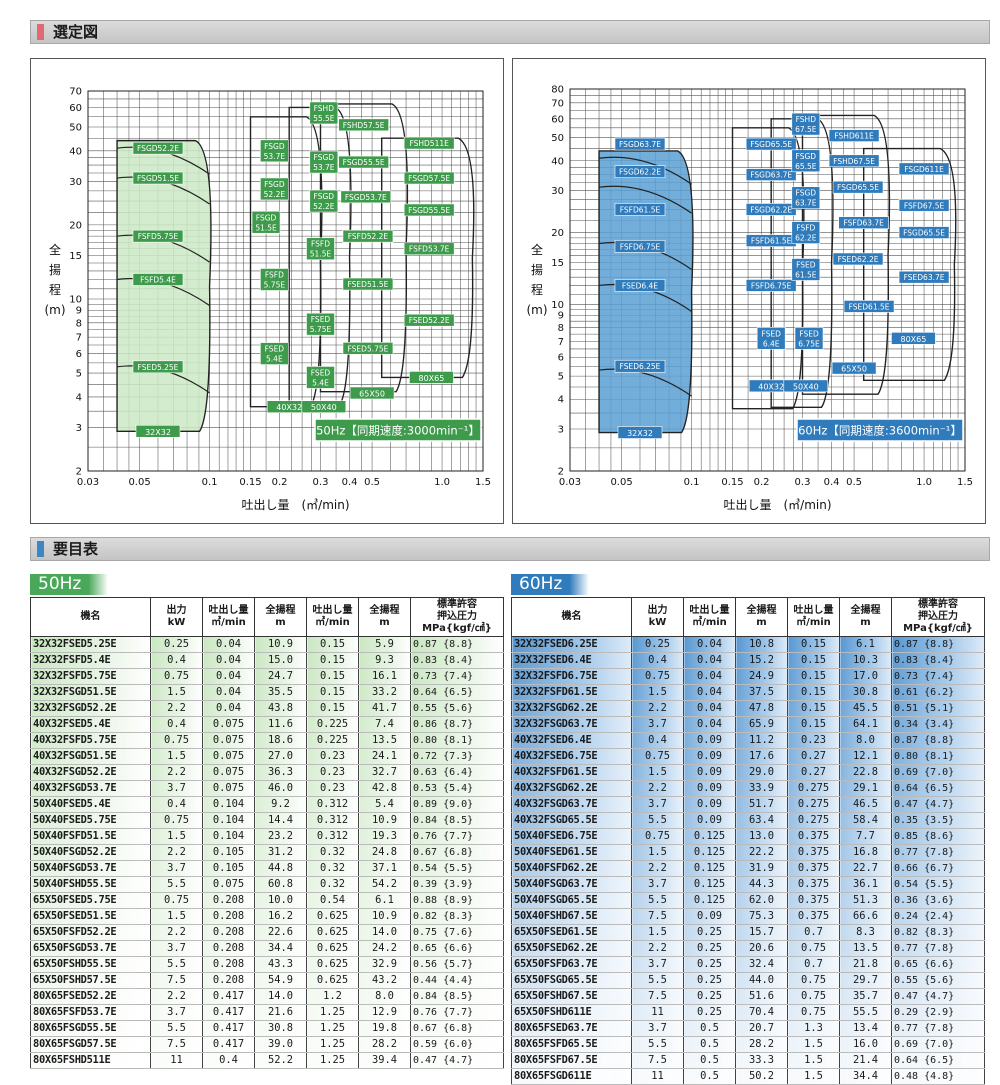 Image resolution: width=1000 pixels, height=1085 pixels. Describe the element at coordinates (266, 227) in the screenshot. I see `svg-text: 51.5E` at that location.